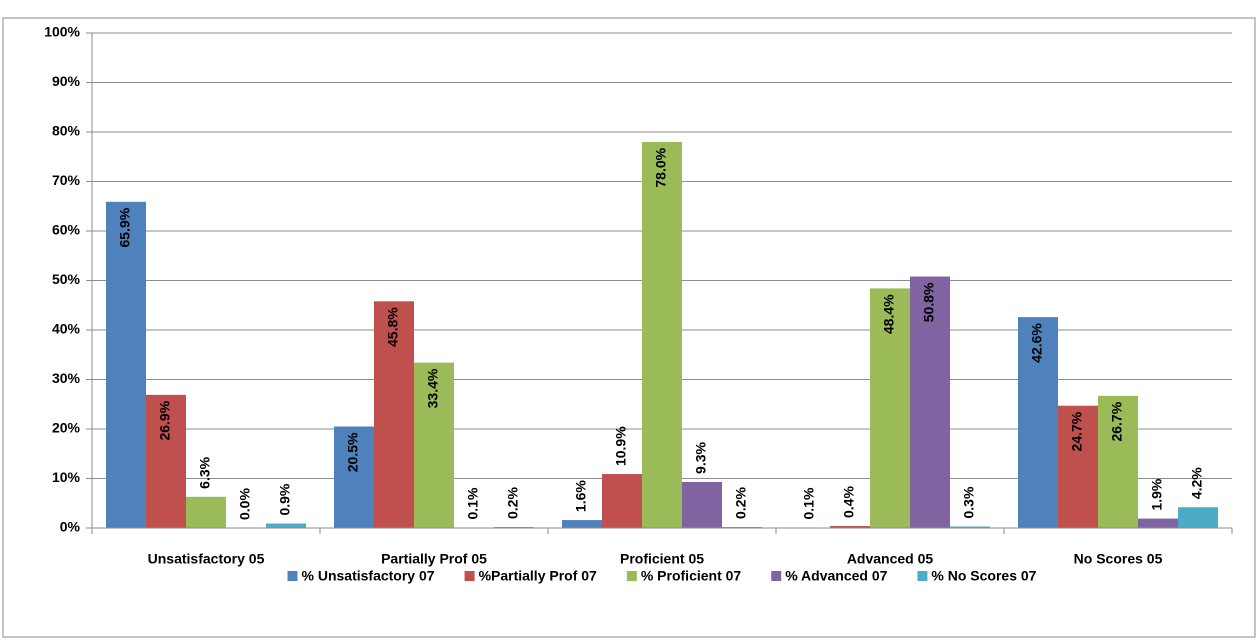 The width and height of the screenshot is (1260, 640). I want to click on data-label: 1.9%, so click(1157, 494).